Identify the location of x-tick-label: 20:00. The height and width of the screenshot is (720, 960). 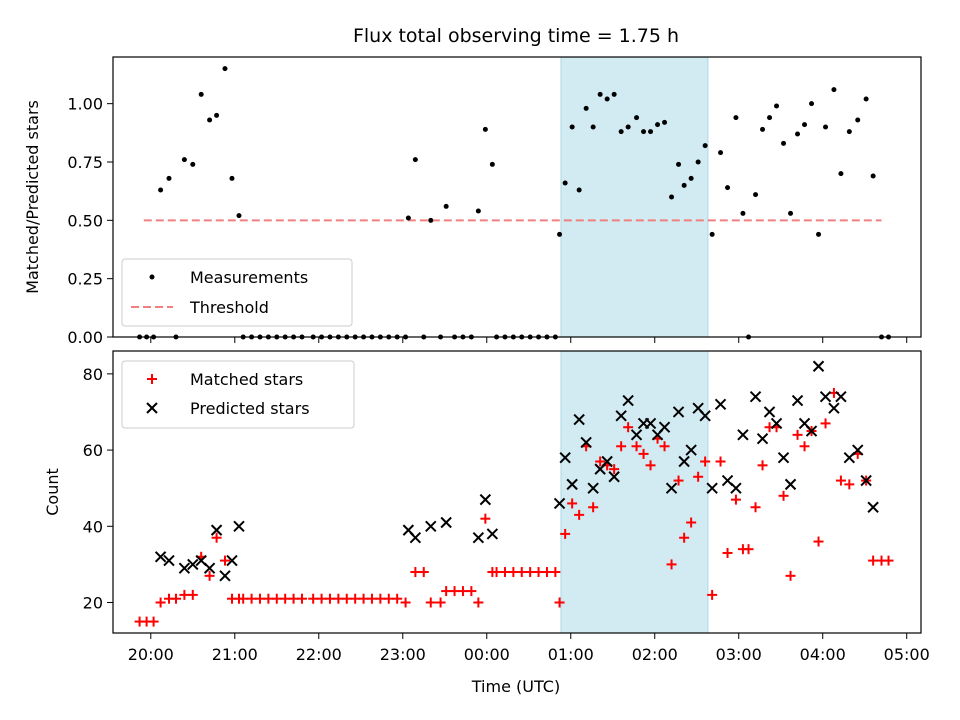
(151, 654).